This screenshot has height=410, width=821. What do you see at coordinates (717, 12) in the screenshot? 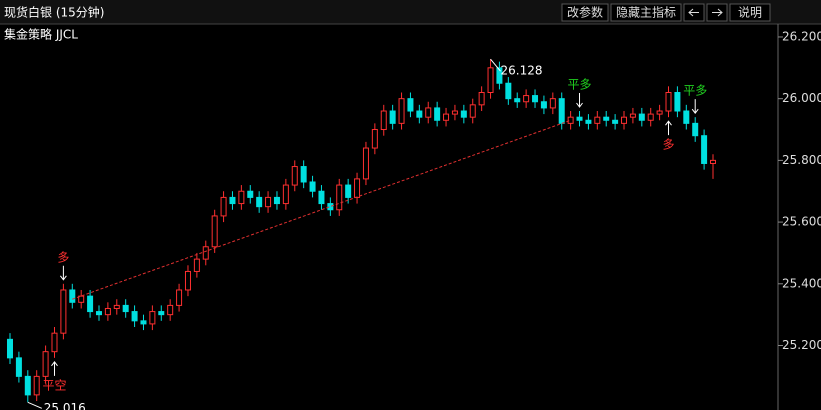
I see `next-button` at bounding box center [717, 12].